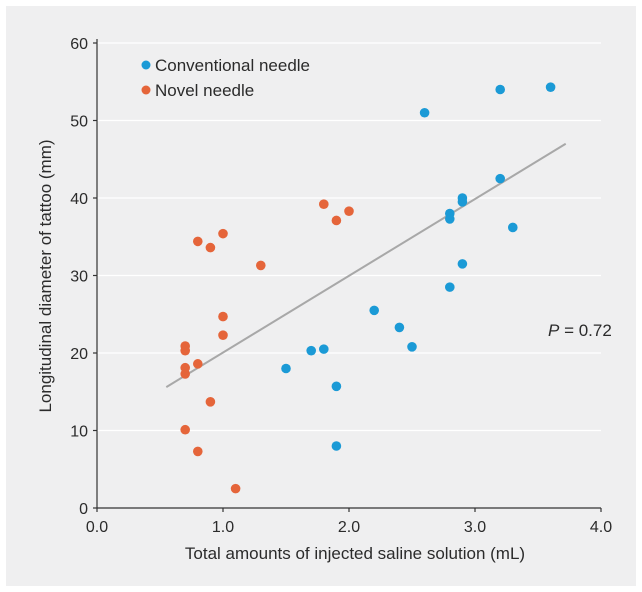  What do you see at coordinates (554, 330) in the screenshot?
I see `p-value-symbol: P` at bounding box center [554, 330].